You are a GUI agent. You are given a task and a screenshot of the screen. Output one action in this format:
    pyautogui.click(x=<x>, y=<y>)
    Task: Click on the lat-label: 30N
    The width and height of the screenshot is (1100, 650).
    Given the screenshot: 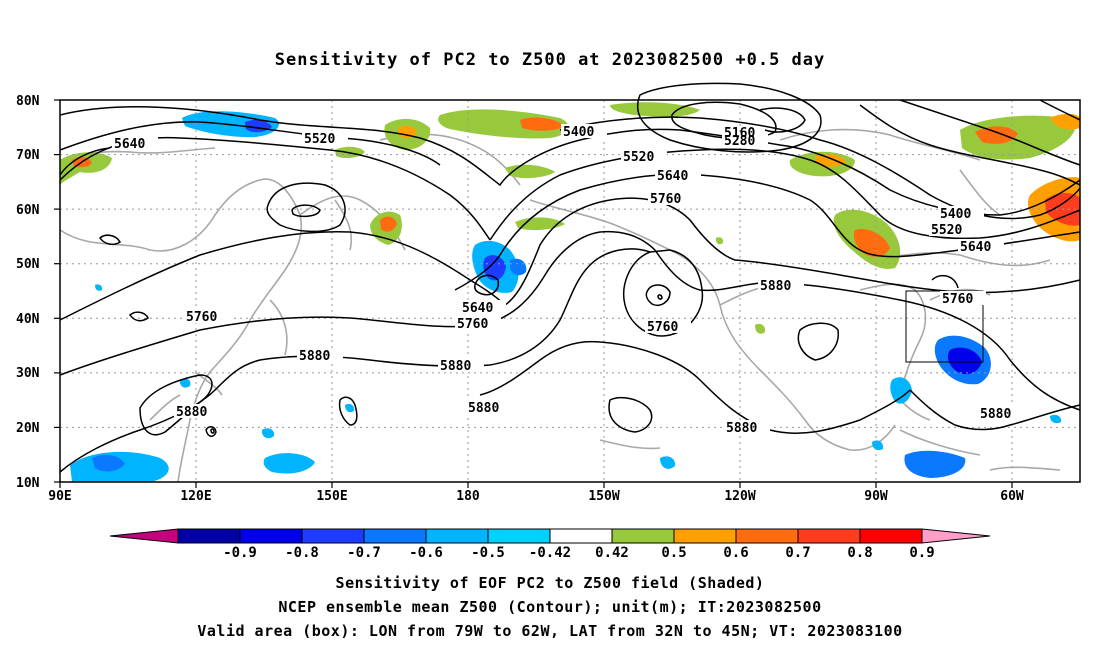 What is the action you would take?
    pyautogui.click(x=28, y=373)
    